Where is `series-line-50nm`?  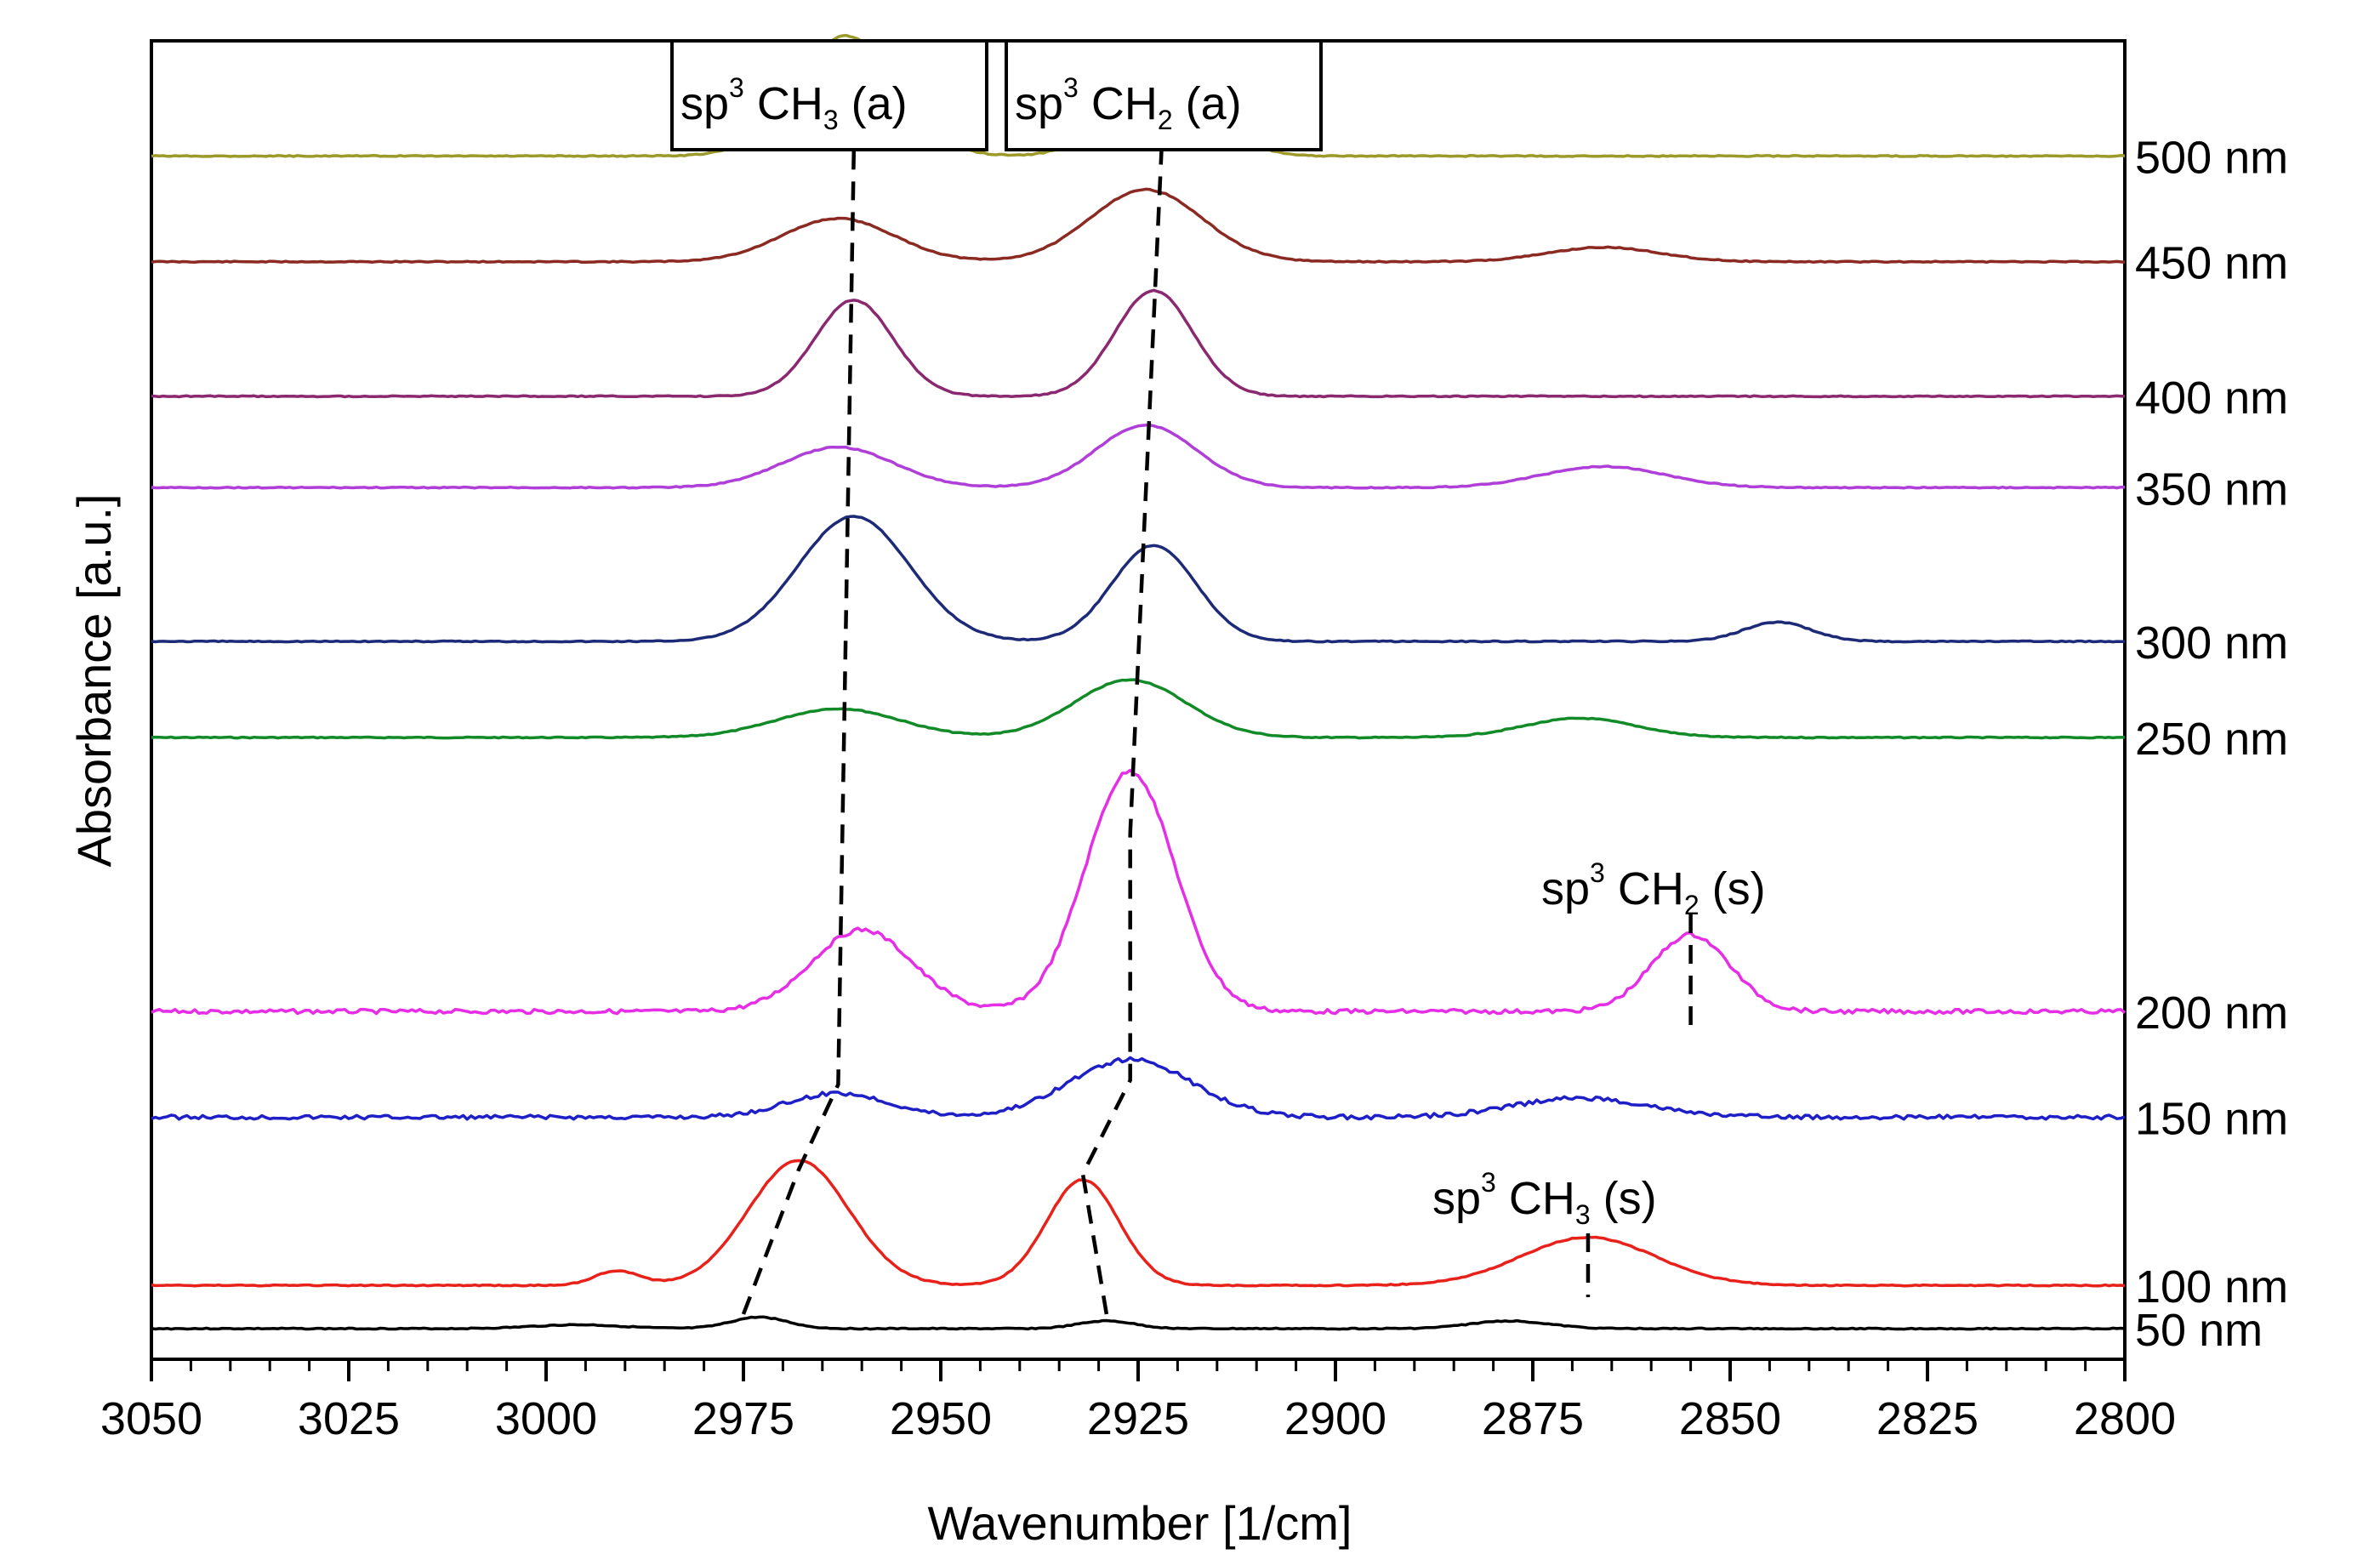
series-line-50nm is located at coordinates (1138, 1323).